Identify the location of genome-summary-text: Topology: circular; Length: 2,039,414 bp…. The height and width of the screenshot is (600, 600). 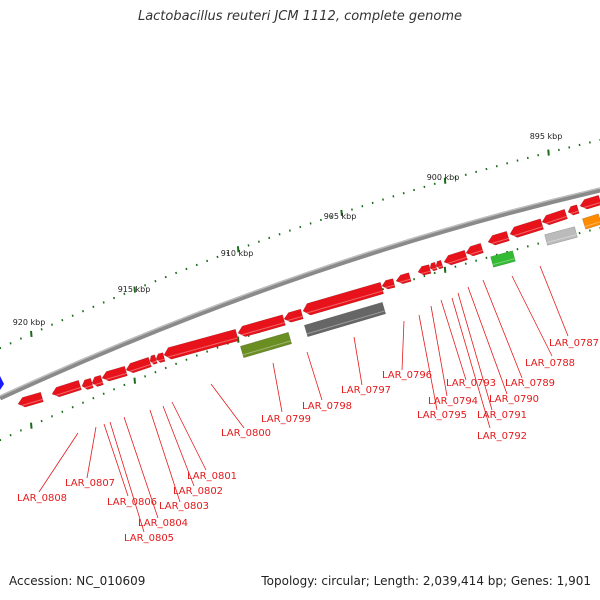
(426, 581).